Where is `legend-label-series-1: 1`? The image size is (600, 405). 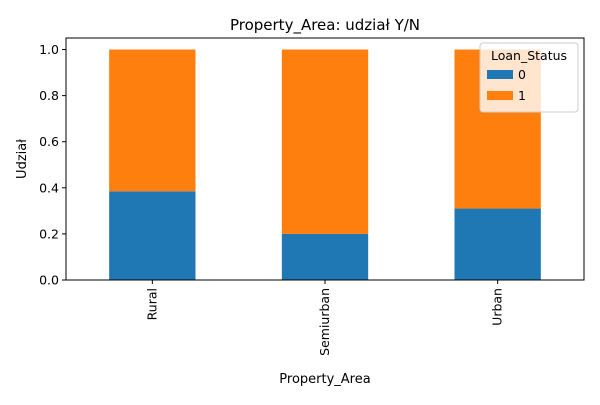
legend-label-series-1: 1 is located at coordinates (522, 95).